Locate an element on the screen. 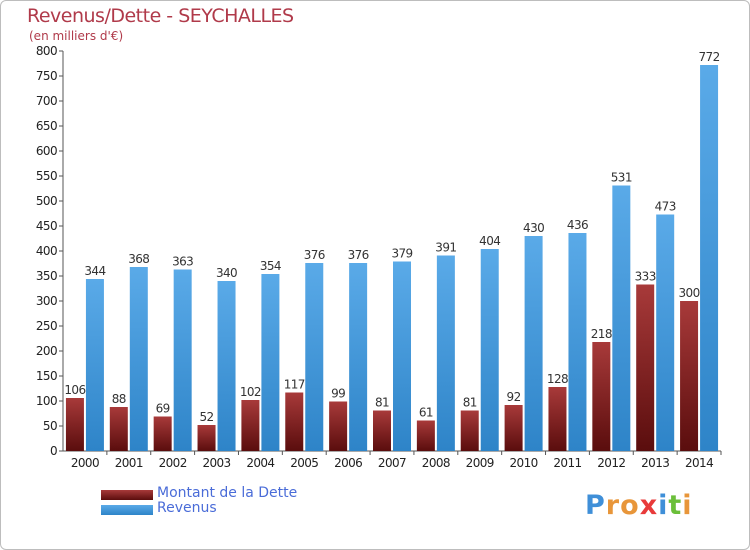 The image size is (750, 550). logo-letter: r is located at coordinates (613, 505).